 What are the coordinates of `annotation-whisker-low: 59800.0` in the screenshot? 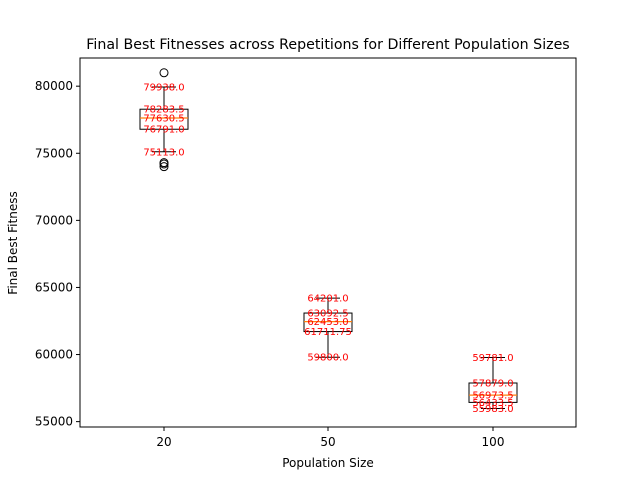 It's located at (327, 358).